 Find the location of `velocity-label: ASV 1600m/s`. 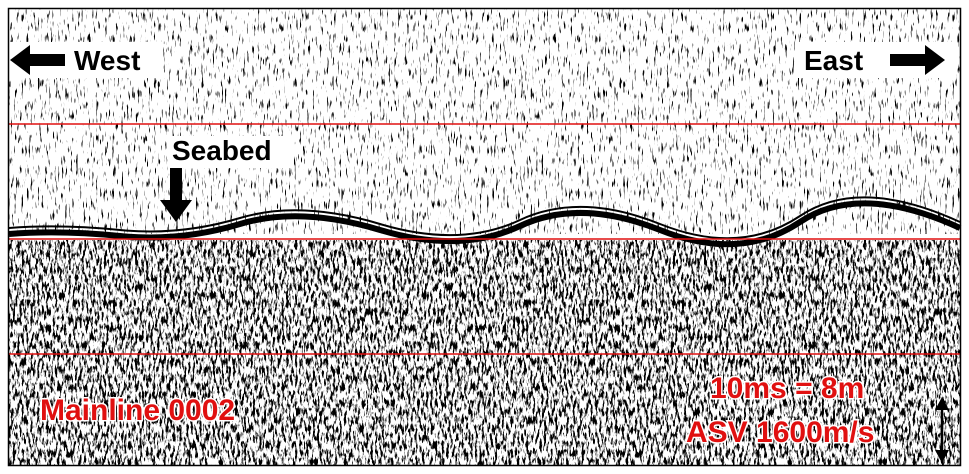

velocity-label: ASV 1600m/s is located at coordinates (780, 432).